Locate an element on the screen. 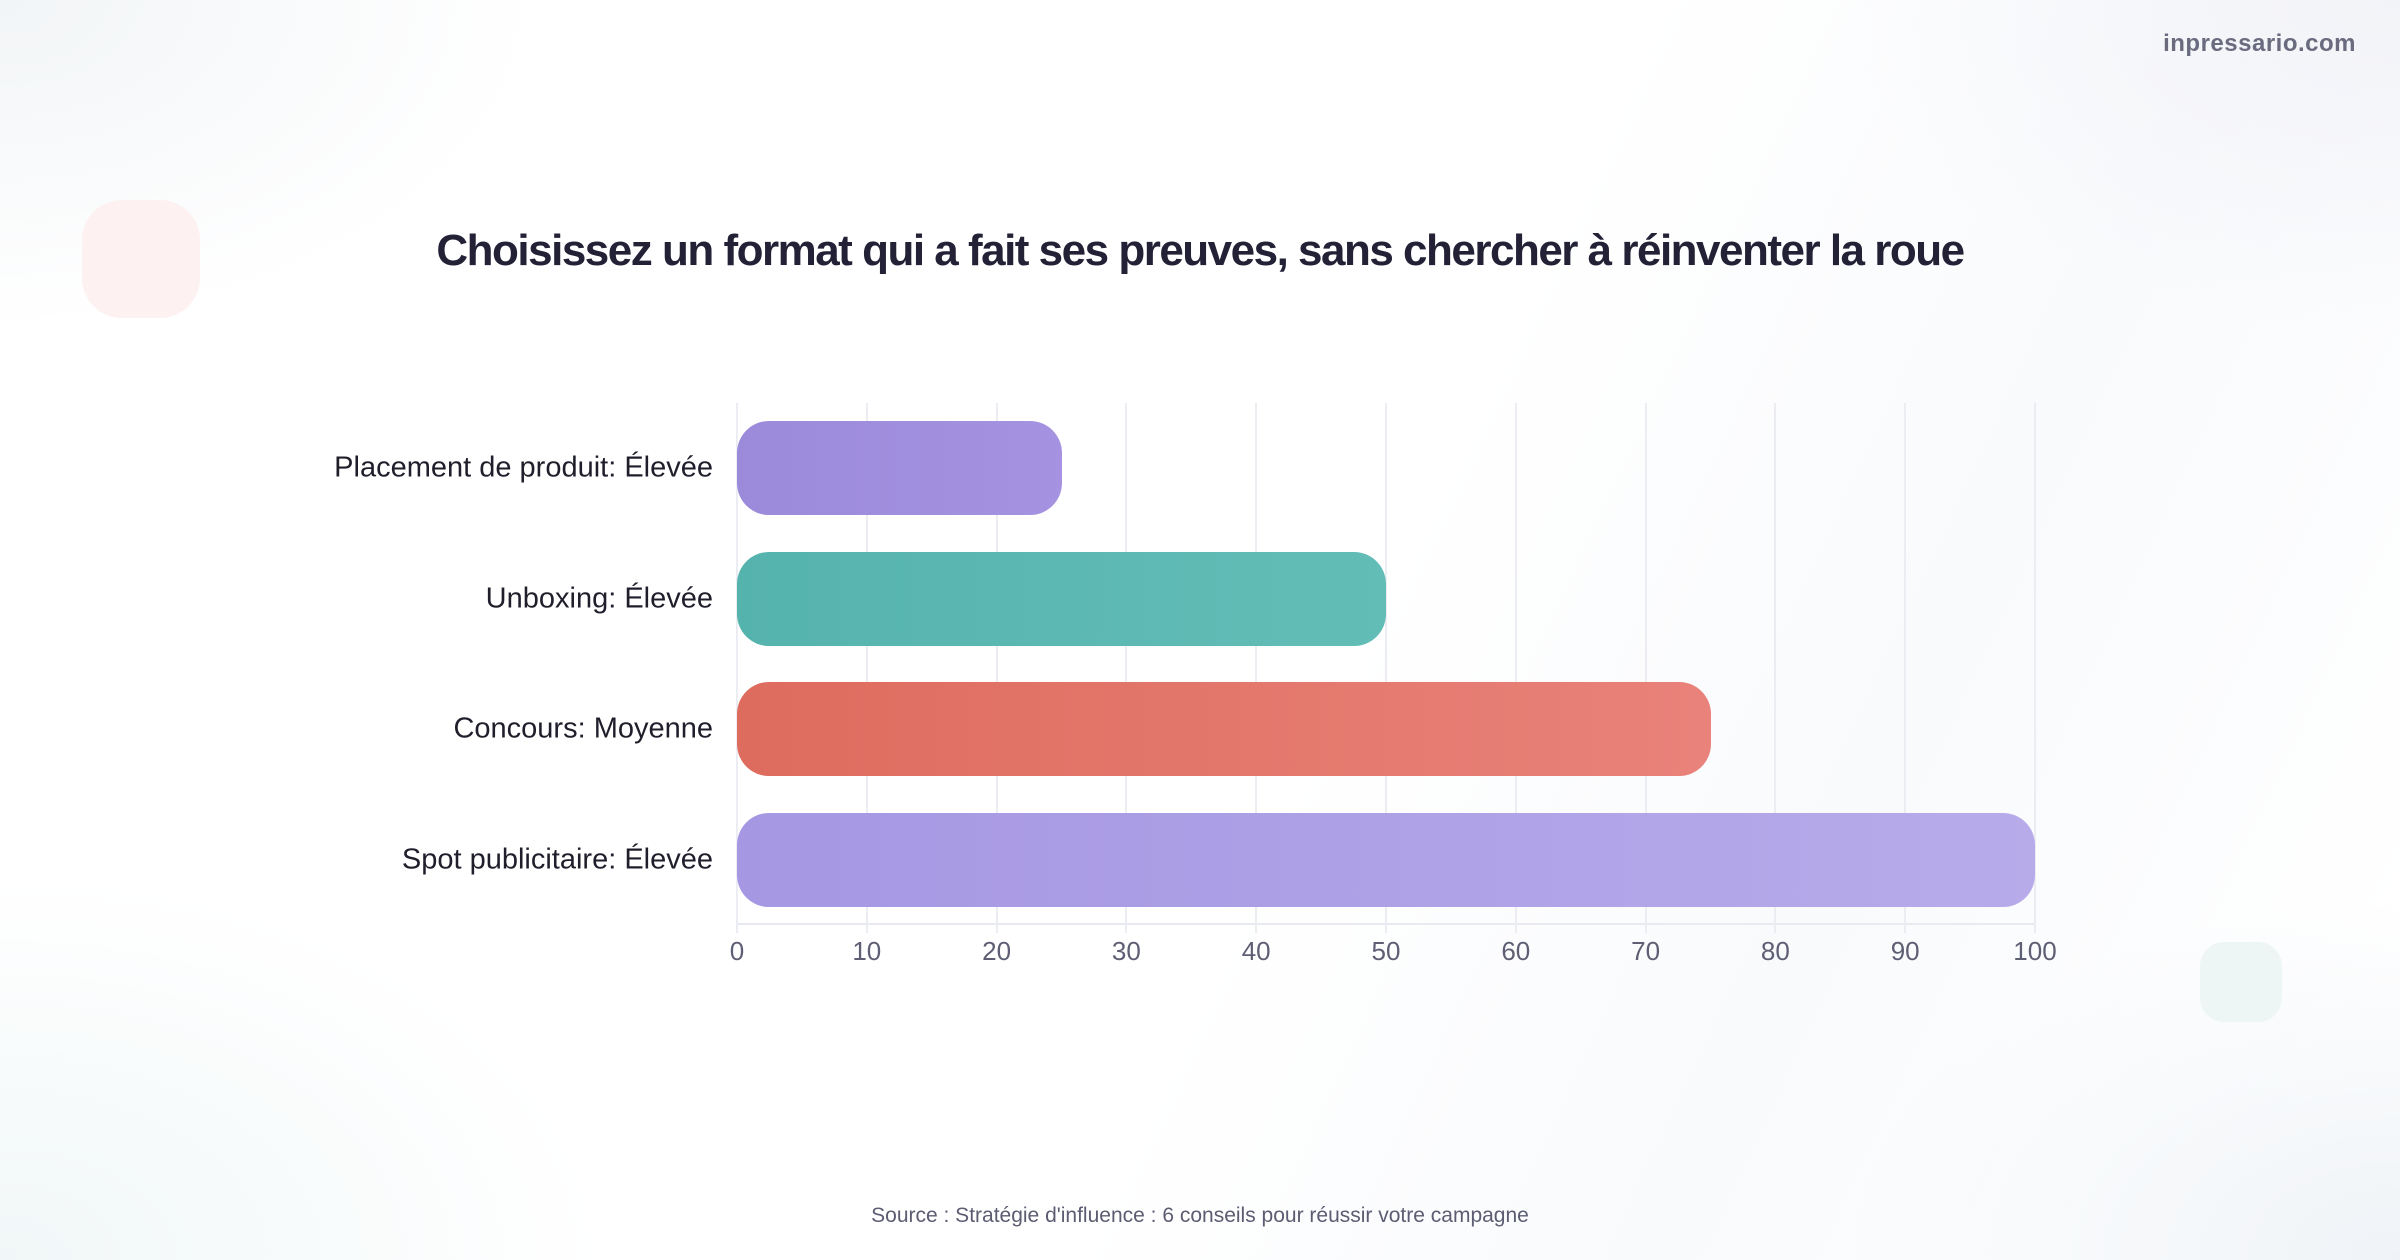 The width and height of the screenshot is (2400, 1260). category-label: Spot publicitaire: Élevée is located at coordinates (557, 859).